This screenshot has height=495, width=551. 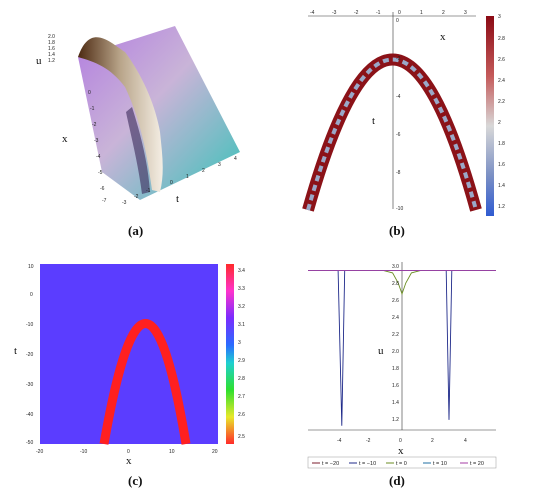 What do you see at coordinates (432, 441) in the screenshot?
I see `d-x-tick: 2` at bounding box center [432, 441].